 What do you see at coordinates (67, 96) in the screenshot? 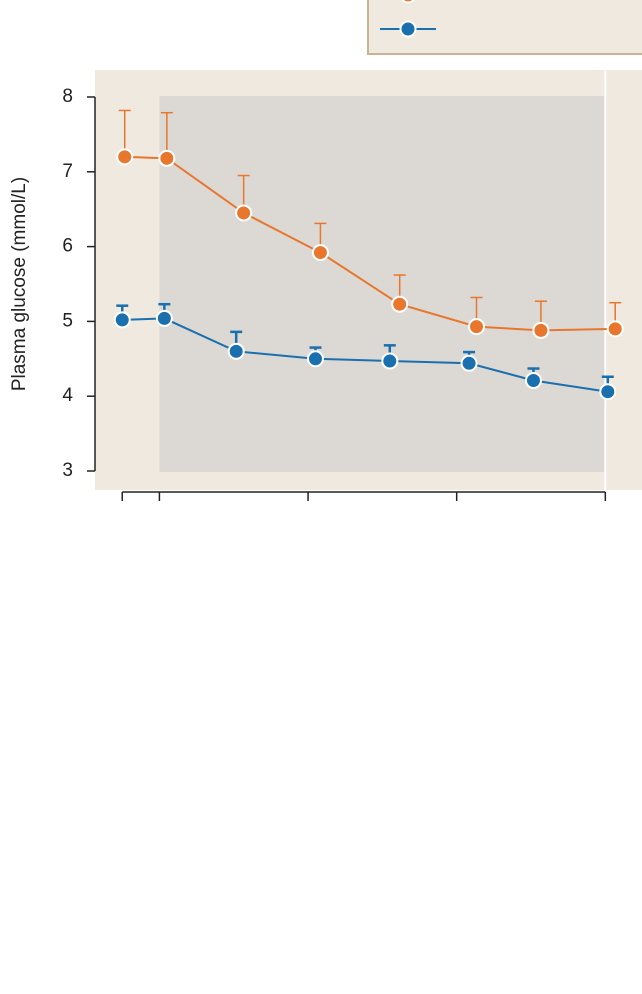
I see `y-tick-label: 8` at bounding box center [67, 96].